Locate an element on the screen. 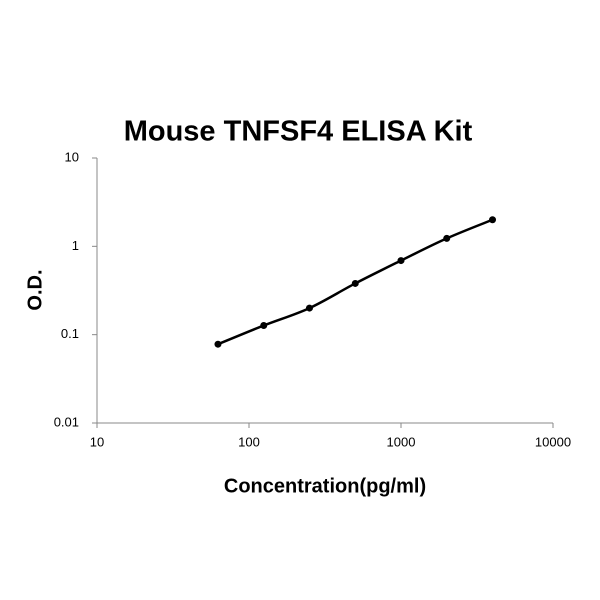 The width and height of the screenshot is (600, 600). y-tick-label: 0.1 is located at coordinates (70, 333).